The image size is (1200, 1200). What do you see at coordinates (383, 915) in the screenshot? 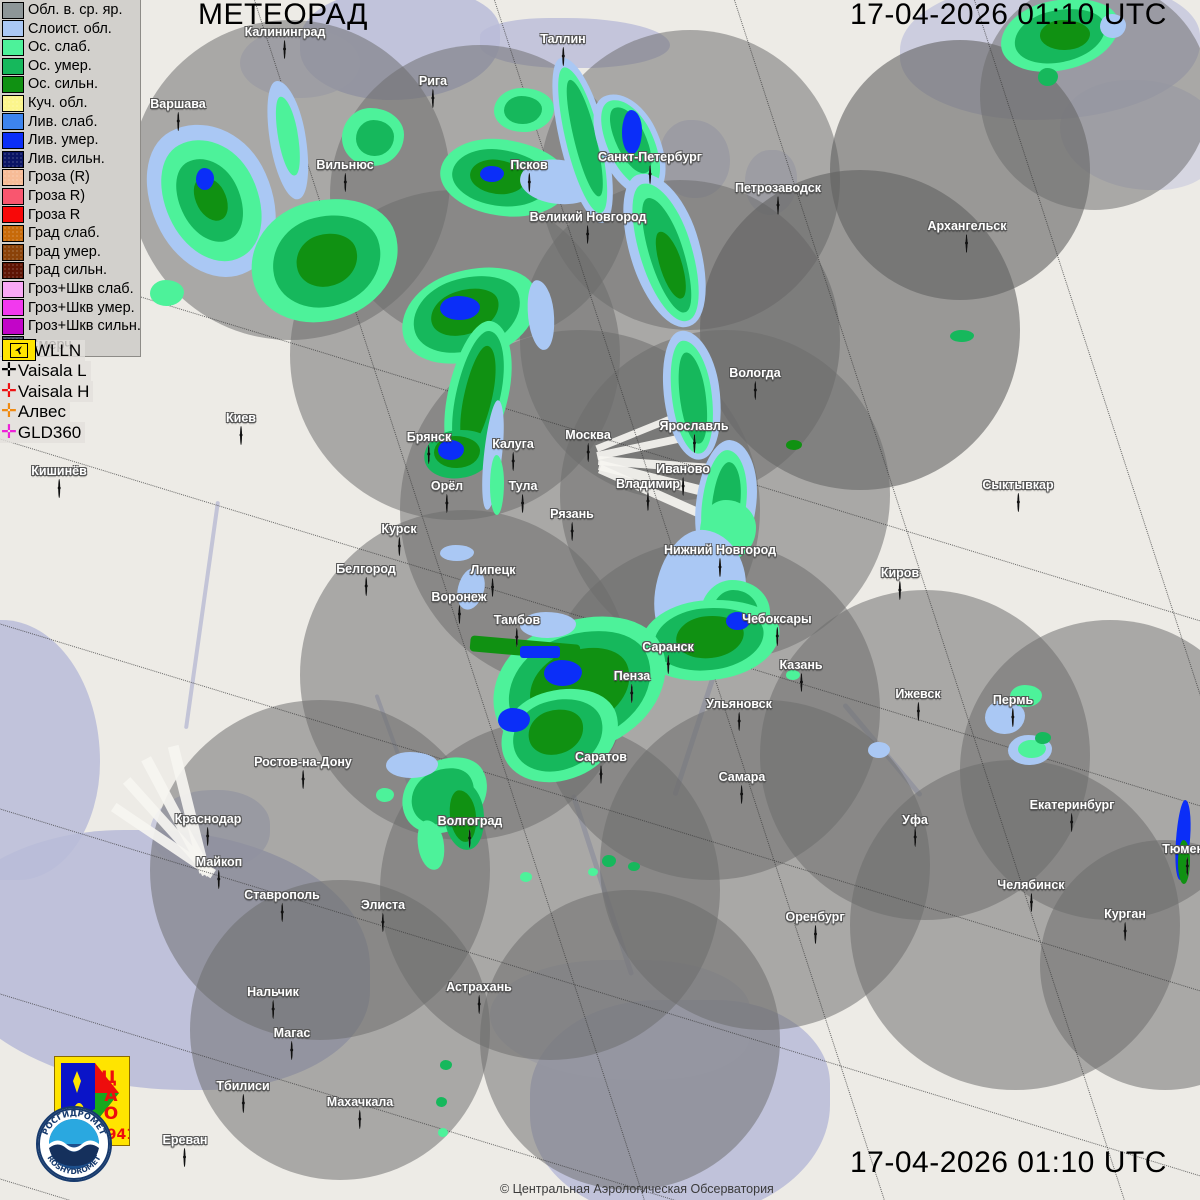
I see `city-marker: Элиста` at bounding box center [383, 915].